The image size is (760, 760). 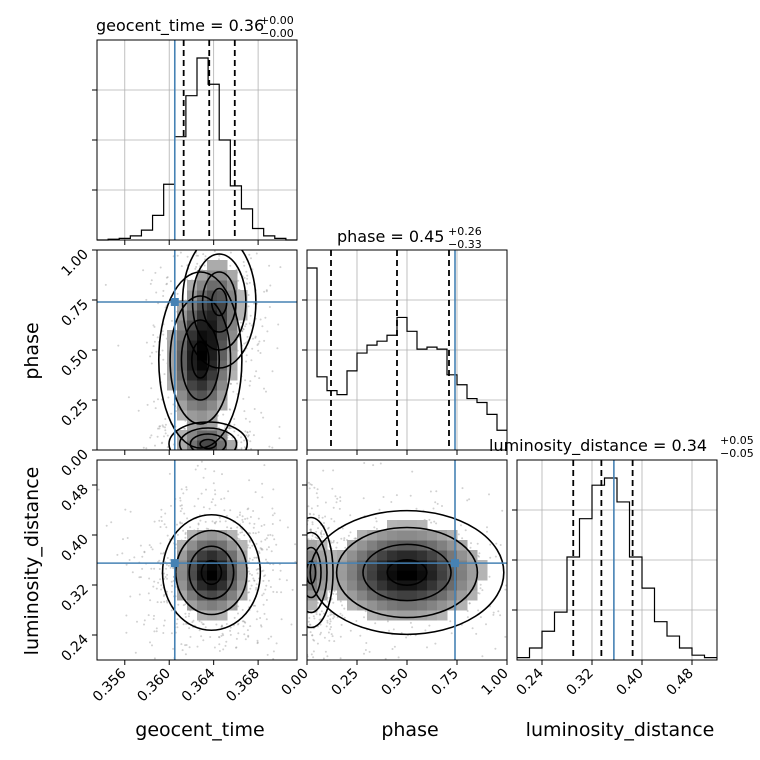 What do you see at coordinates (74, 263) in the screenshot?
I see `tick-label-y-phase: 1.00` at bounding box center [74, 263].